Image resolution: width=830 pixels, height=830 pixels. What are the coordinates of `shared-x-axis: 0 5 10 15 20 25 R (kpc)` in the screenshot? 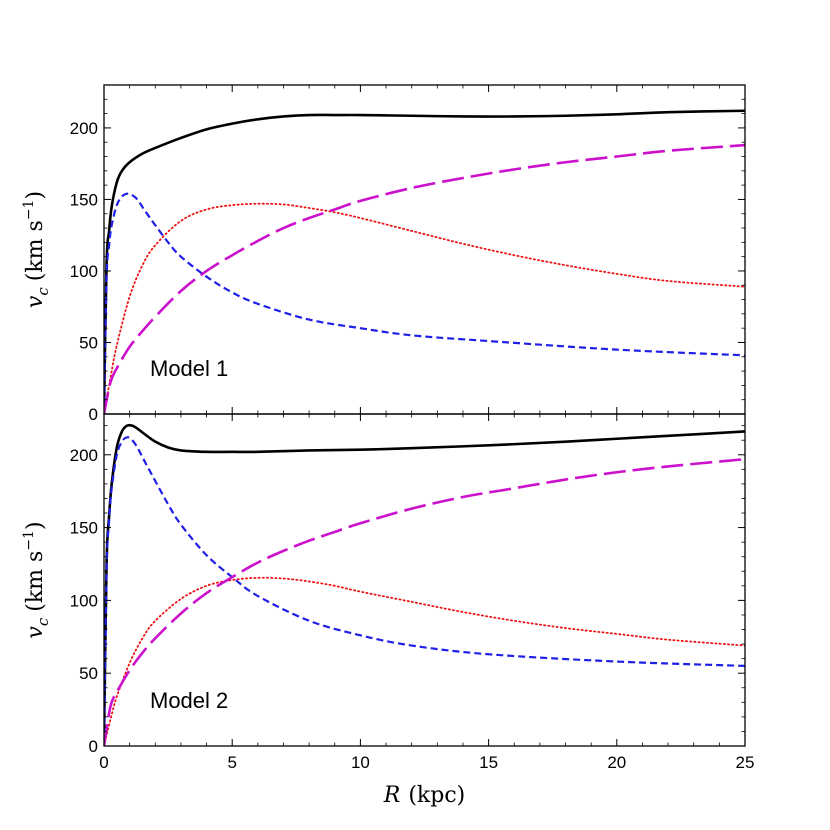 It's located at (426, 780).